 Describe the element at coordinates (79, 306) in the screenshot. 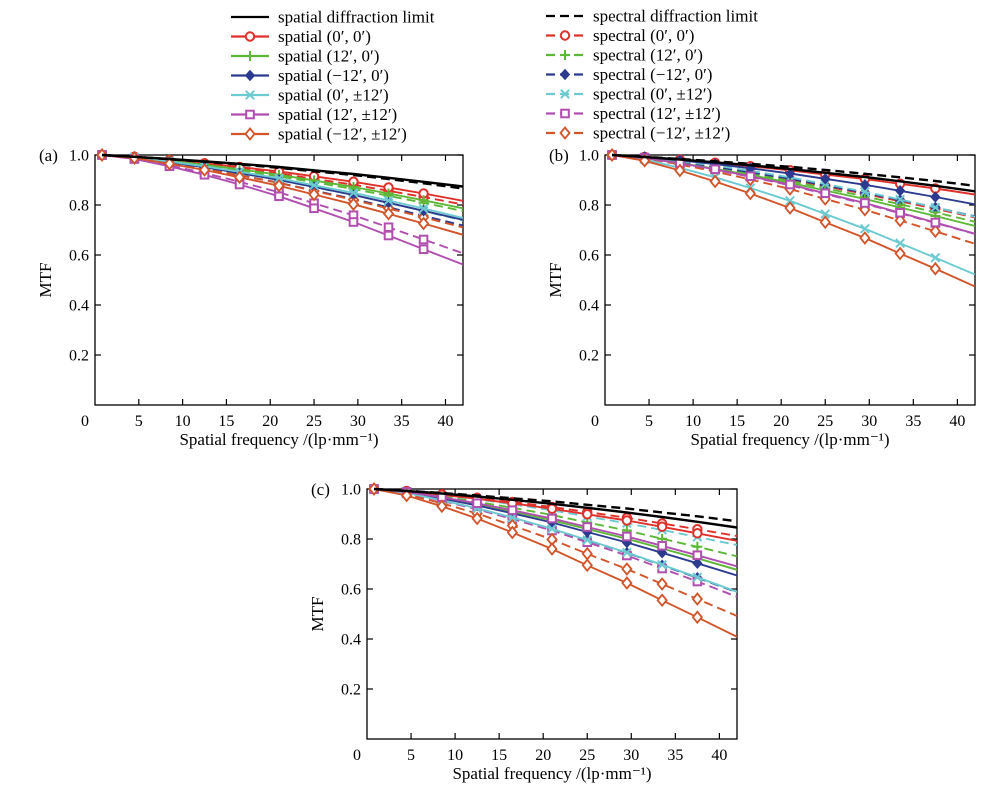

I see `panel-a-ytick-label: 0.4` at that location.